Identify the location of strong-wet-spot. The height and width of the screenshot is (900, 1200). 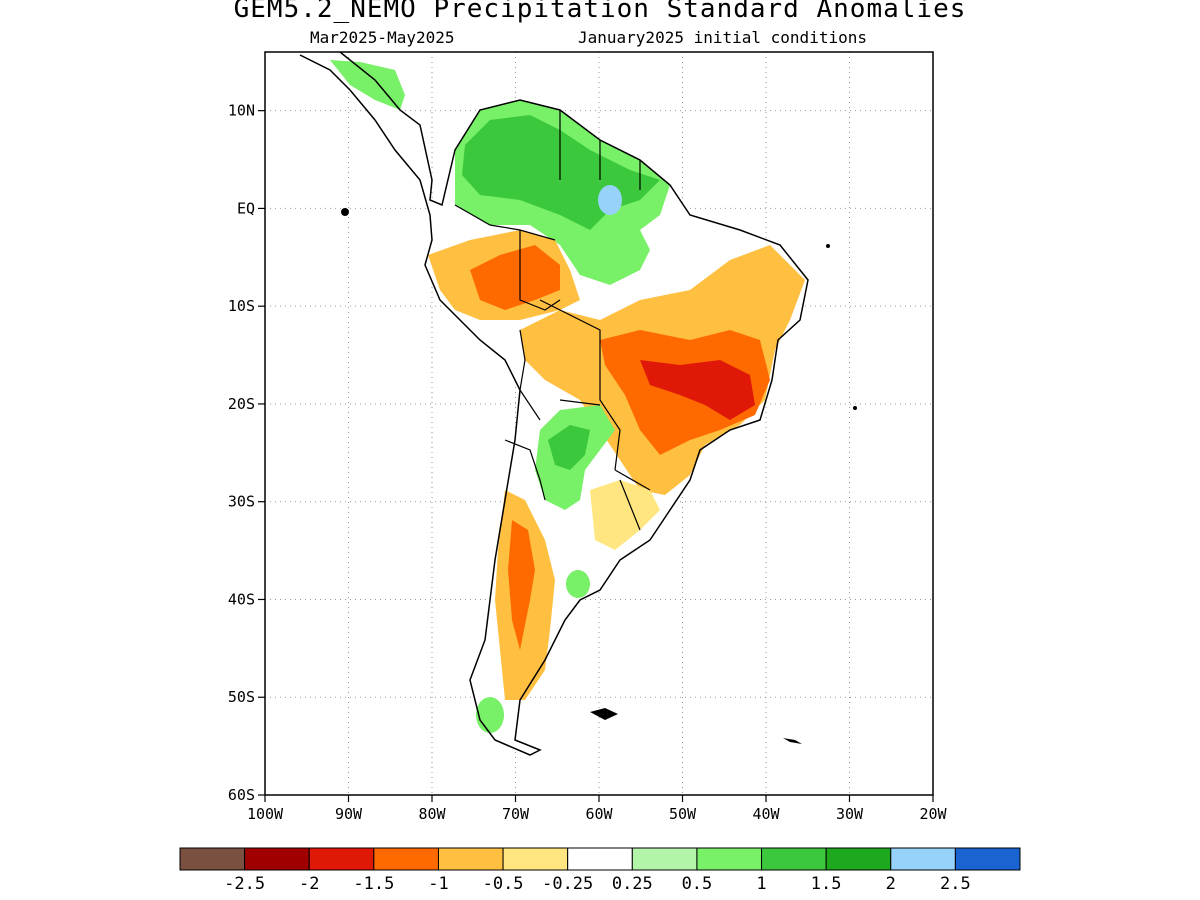
(610, 200).